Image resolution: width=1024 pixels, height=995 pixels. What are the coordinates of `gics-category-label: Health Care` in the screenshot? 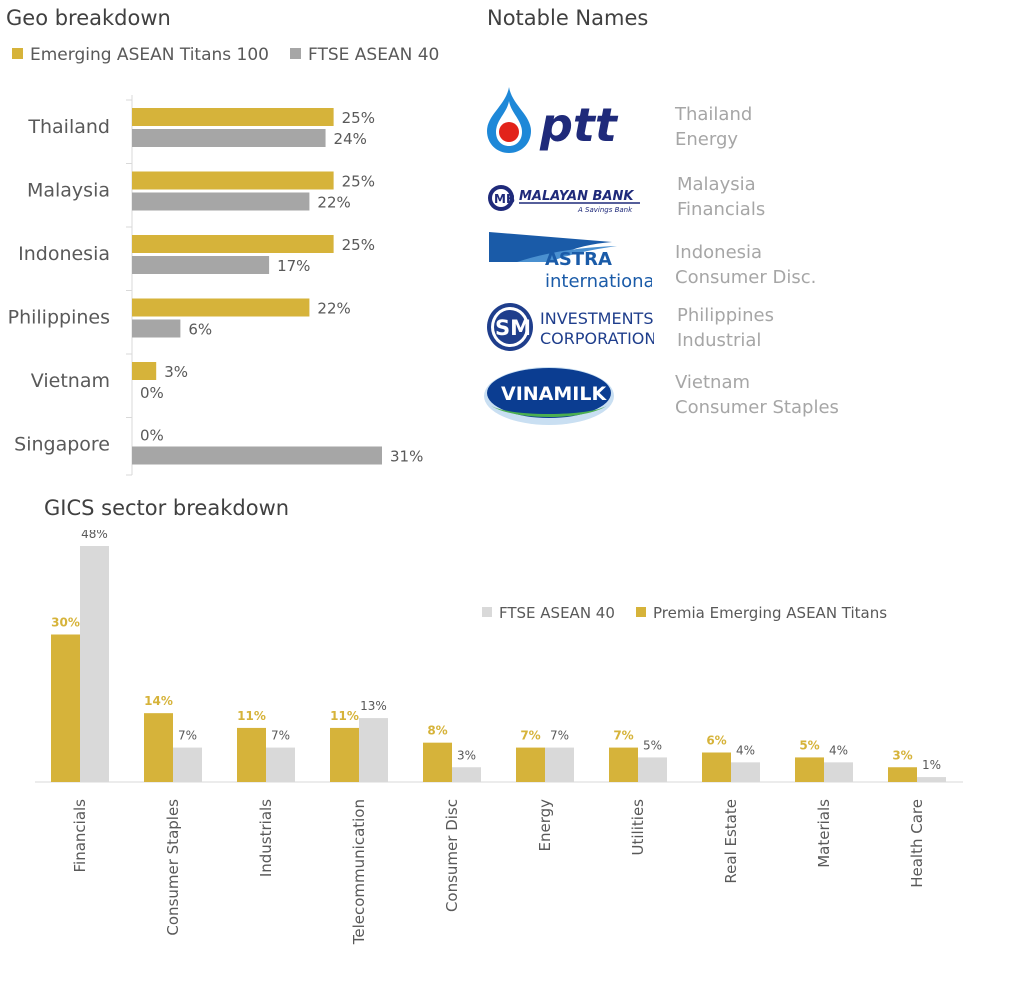 It's located at (917, 843).